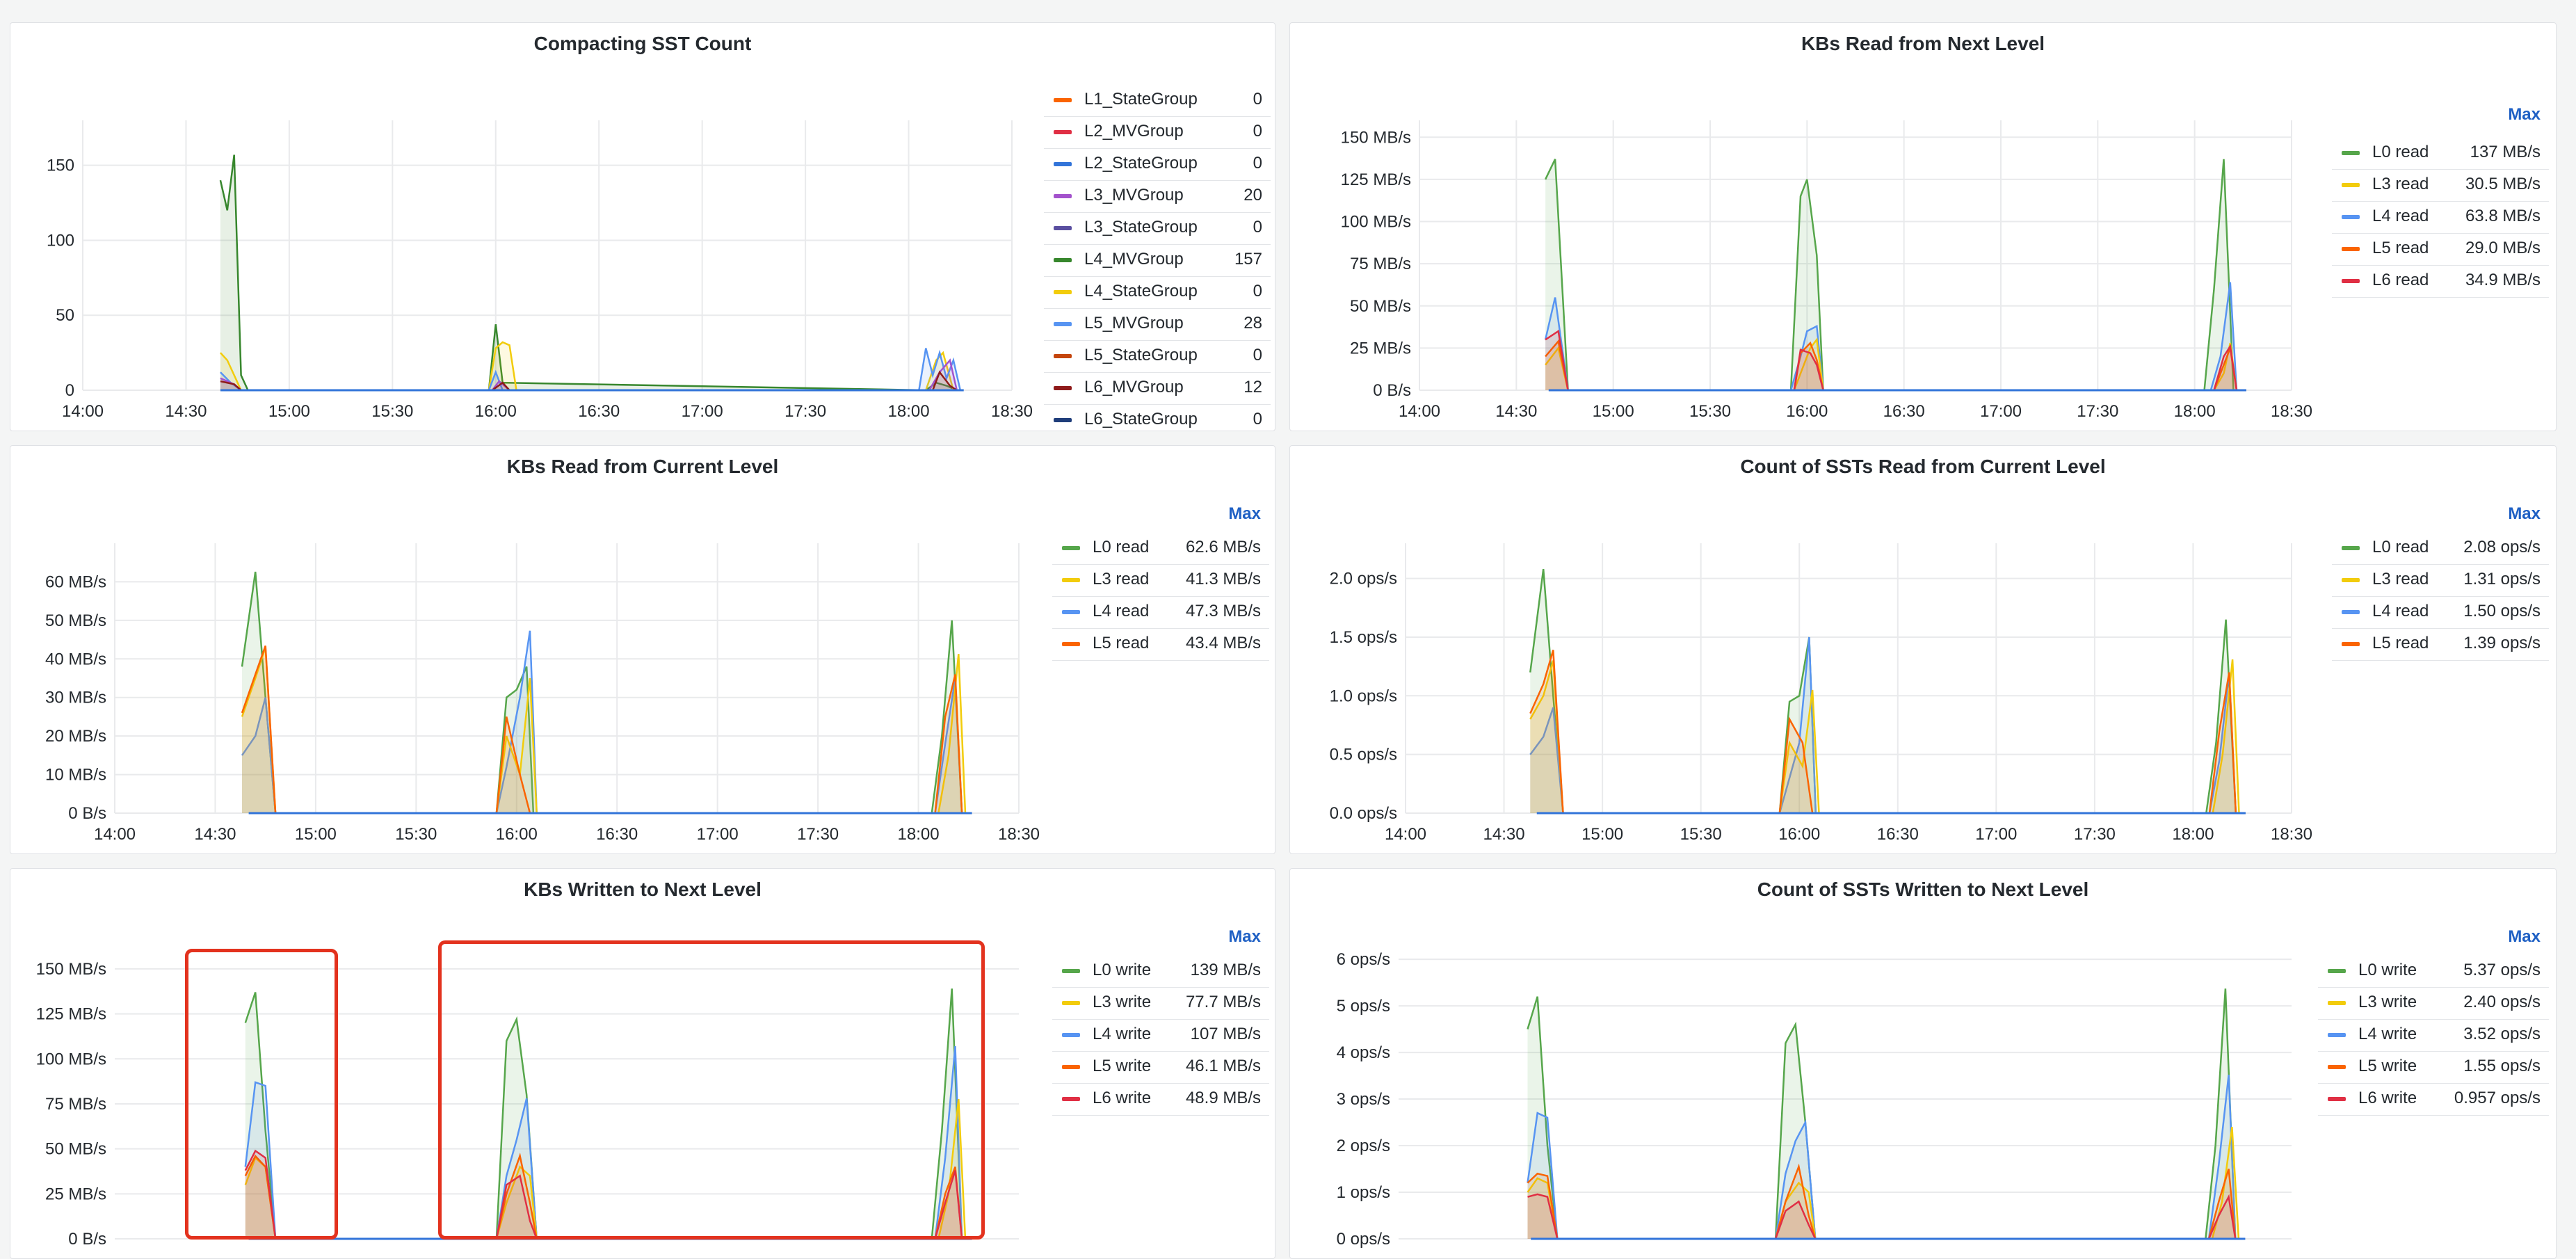 The height and width of the screenshot is (1259, 2576). What do you see at coordinates (2440, 580) in the screenshot?
I see `legend-item: L3 read 1.31 ops/s` at bounding box center [2440, 580].